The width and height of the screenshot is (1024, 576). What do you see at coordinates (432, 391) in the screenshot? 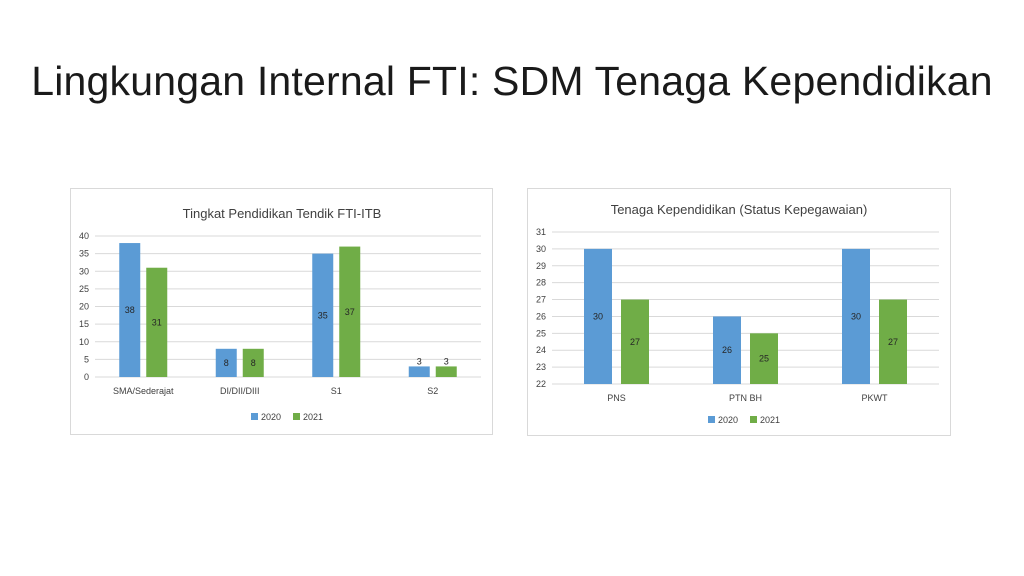
I see `category-label: S2` at bounding box center [432, 391].